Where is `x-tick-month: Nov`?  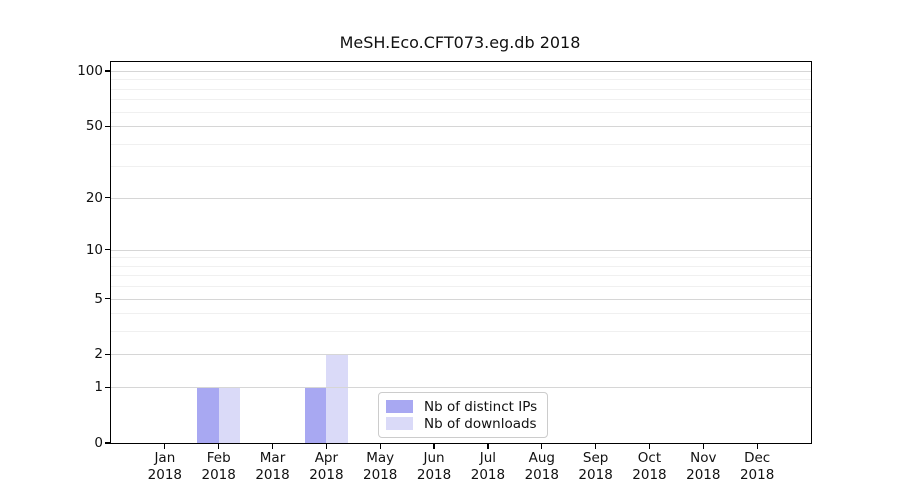
x-tick-month: Nov is located at coordinates (703, 458).